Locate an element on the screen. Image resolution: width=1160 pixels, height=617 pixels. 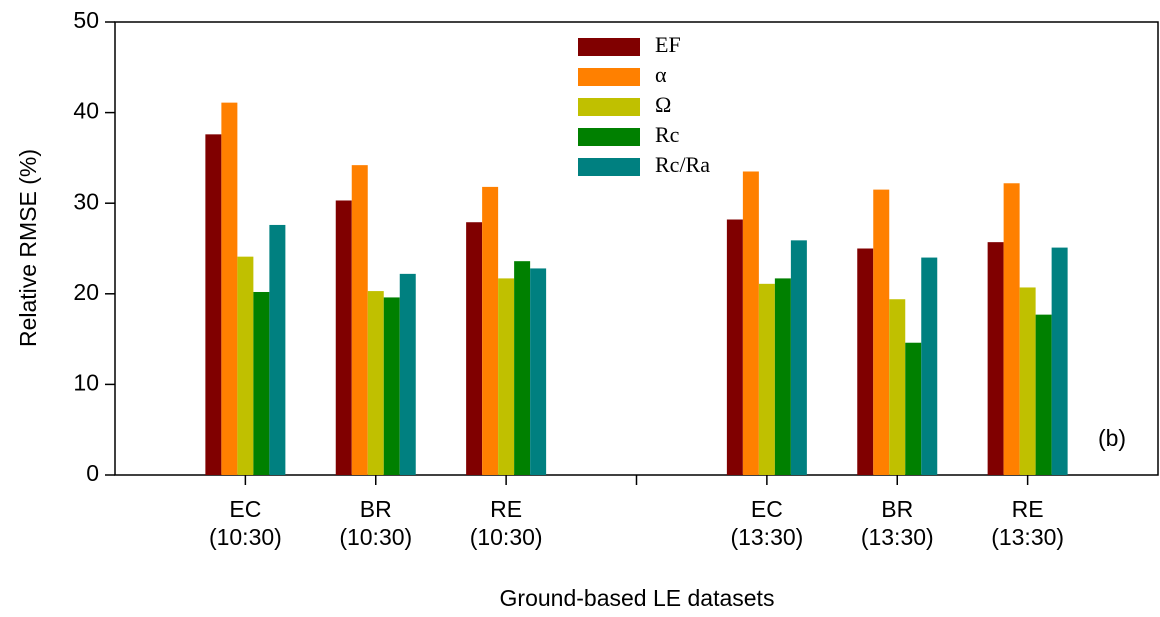
x-tick-label: RE (10:30) is located at coordinates (506, 523).